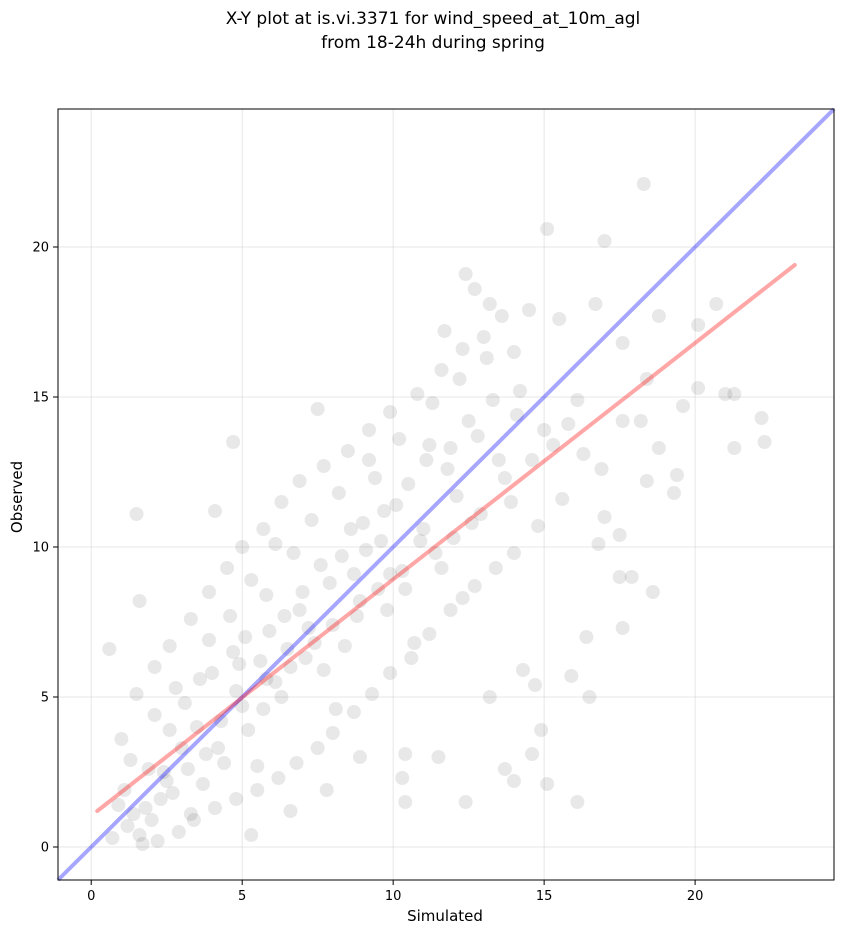  I want to click on y-tick-label: 15, so click(40, 398).